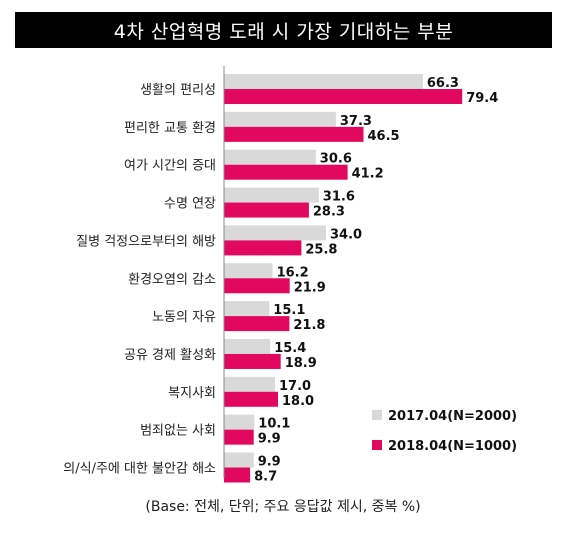 The width and height of the screenshot is (566, 534). Describe the element at coordinates (310, 287) in the screenshot. I see `data-label: 21.9` at that location.